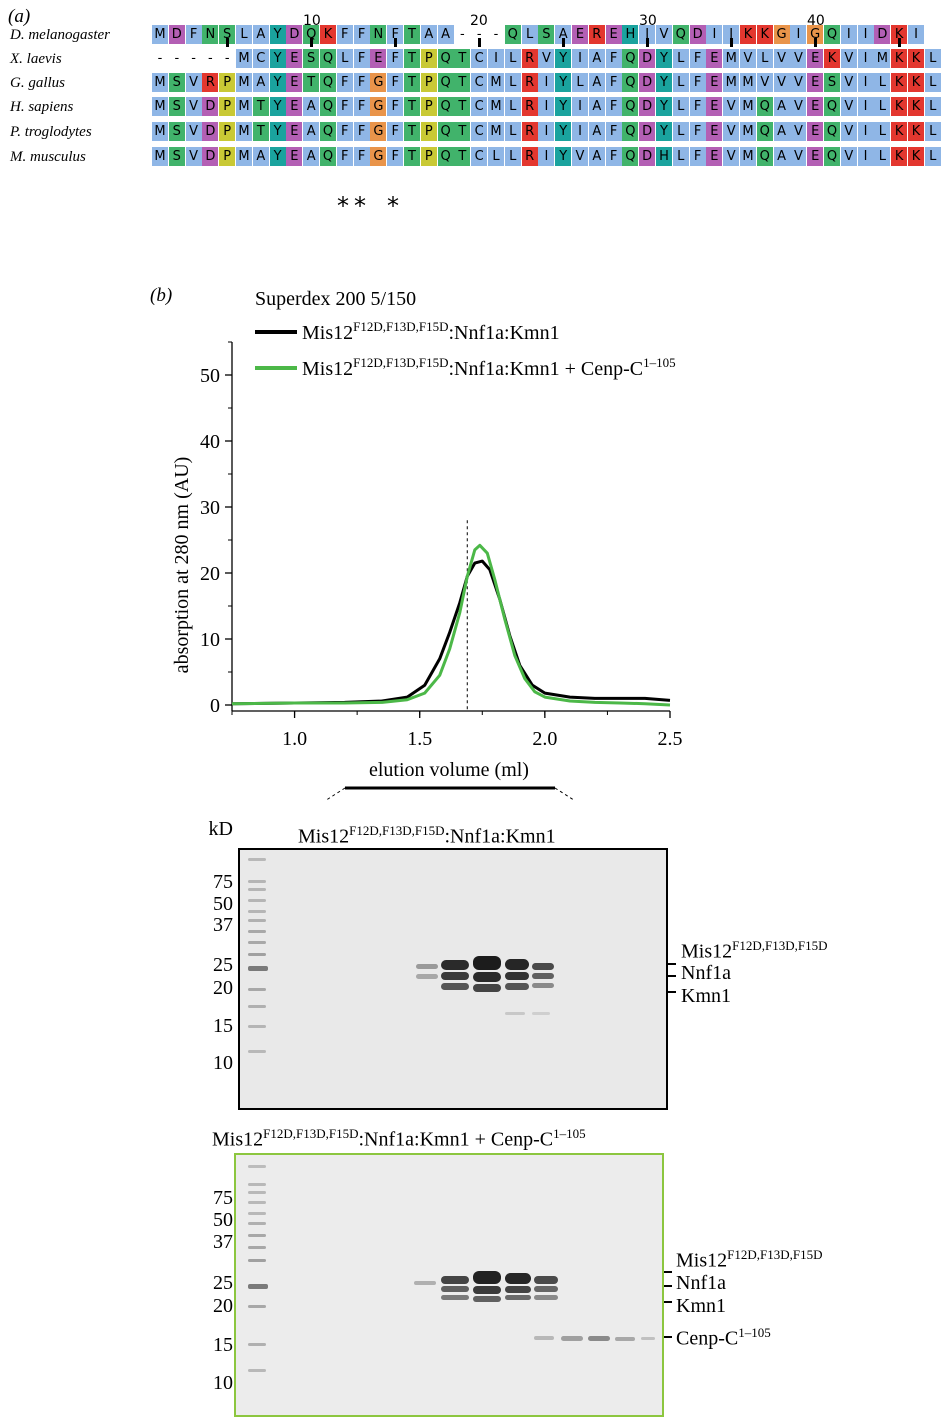 This screenshot has width=944, height=1417. What do you see at coordinates (428, 106) in the screenshot?
I see `alignment-residue: P` at bounding box center [428, 106].